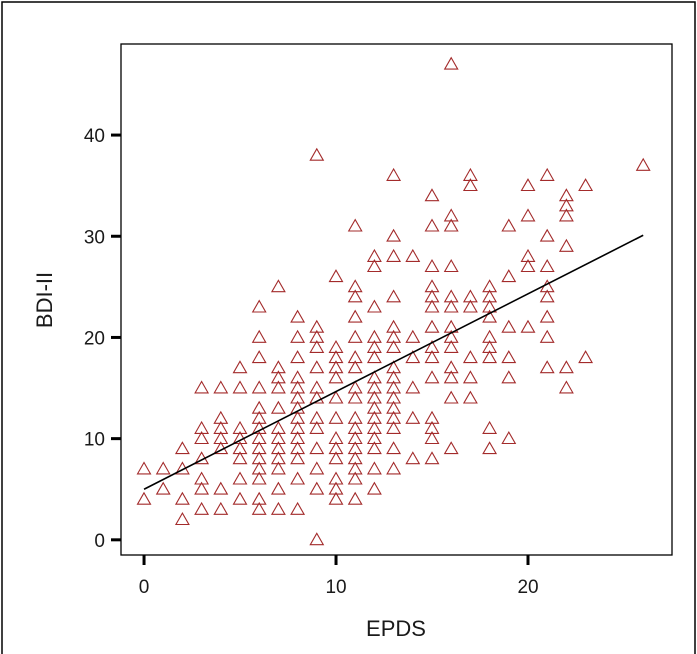 Image resolution: width=697 pixels, height=654 pixels. What do you see at coordinates (144, 587) in the screenshot?
I see `x-tick-label: 0` at bounding box center [144, 587].